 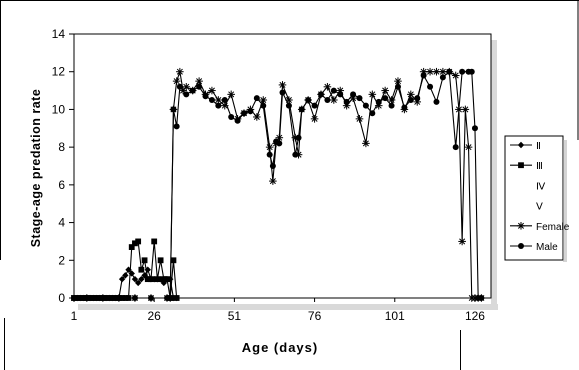 What do you see at coordinates (61, 260) in the screenshot?
I see `y-tick-label-1: 2` at bounding box center [61, 260].